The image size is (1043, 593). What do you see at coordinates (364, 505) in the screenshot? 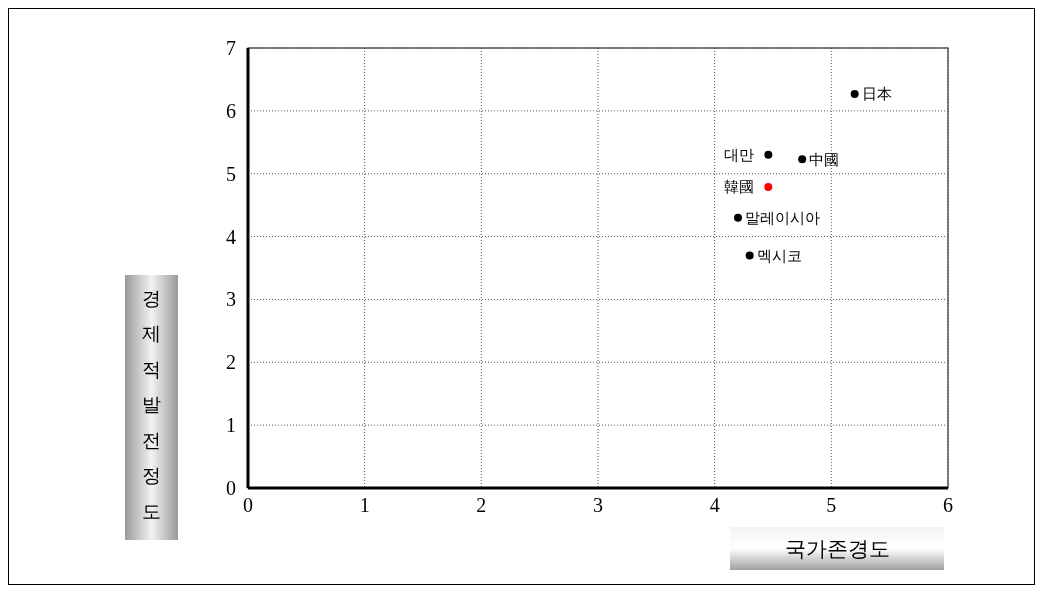
I see `x-tick-label: 1` at bounding box center [364, 505].